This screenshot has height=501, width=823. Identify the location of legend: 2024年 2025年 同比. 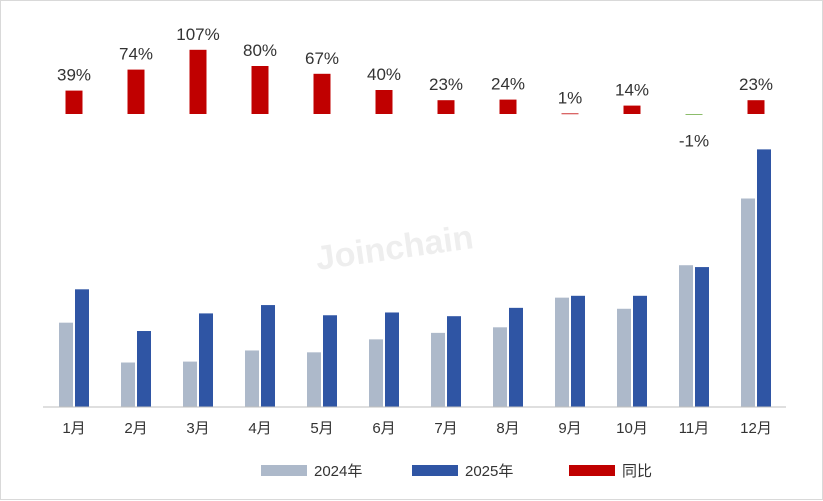
(456, 471).